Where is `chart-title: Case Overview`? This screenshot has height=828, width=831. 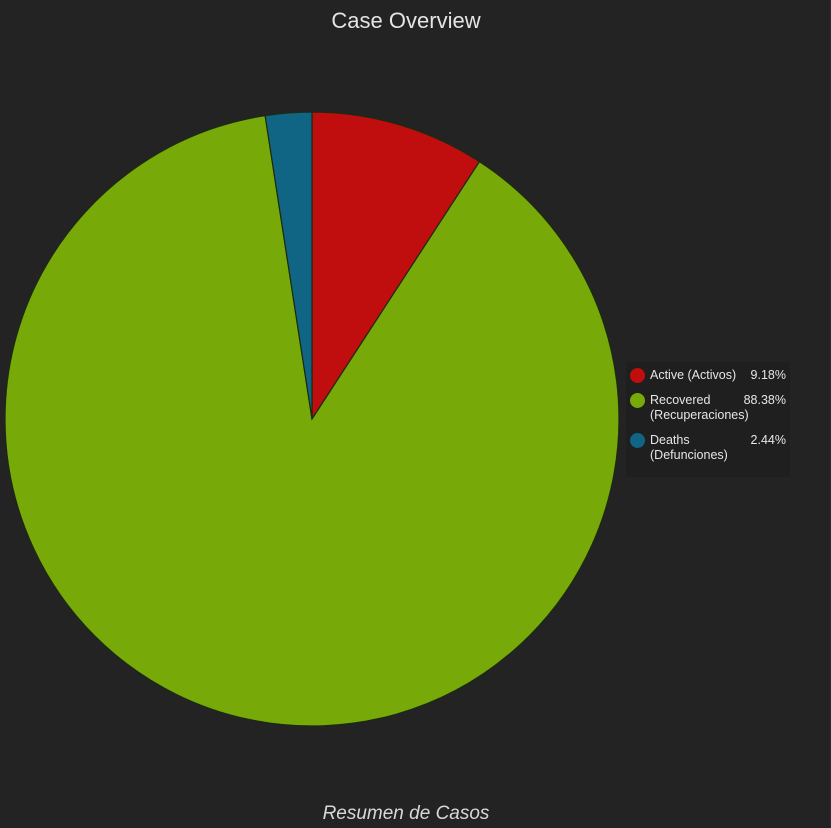 chart-title: Case Overview is located at coordinates (406, 20).